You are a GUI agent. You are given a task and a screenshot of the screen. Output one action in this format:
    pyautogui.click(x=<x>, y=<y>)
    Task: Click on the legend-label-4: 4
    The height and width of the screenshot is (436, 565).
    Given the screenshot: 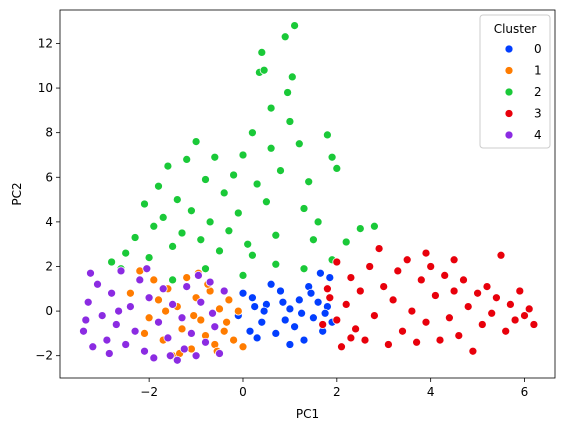 What is the action you would take?
    pyautogui.click(x=538, y=135)
    